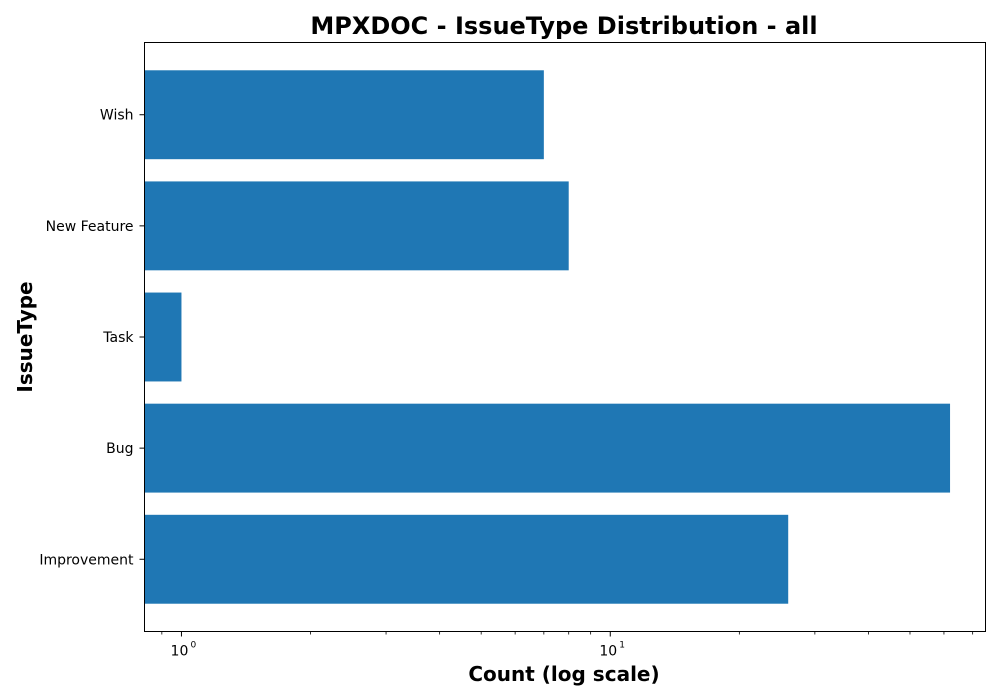 This screenshot has height=700, width=1000. What do you see at coordinates (356, 226) in the screenshot?
I see `bar-new-feature` at bounding box center [356, 226].